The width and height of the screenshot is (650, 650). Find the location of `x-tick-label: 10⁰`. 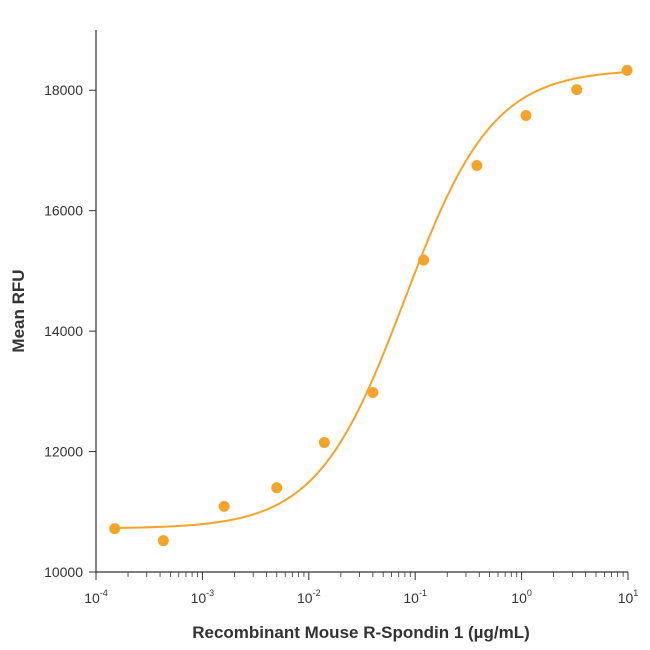

x-tick-label: 10⁰ is located at coordinates (521, 597).